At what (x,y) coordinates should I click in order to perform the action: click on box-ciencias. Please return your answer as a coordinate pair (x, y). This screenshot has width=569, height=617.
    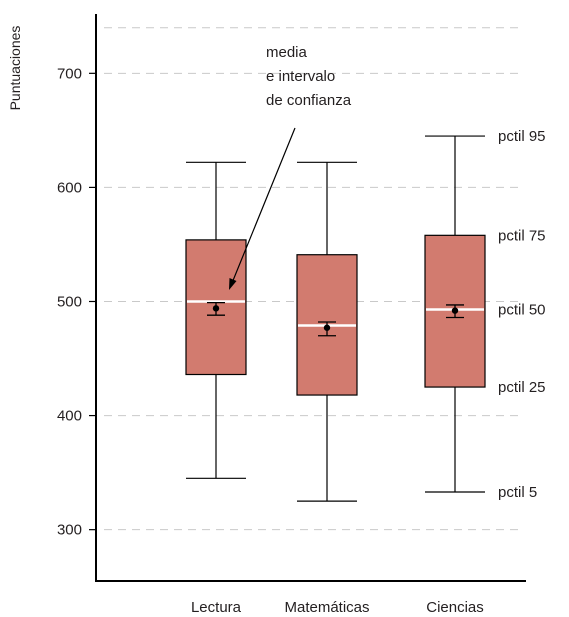
    Looking at the image, I should click on (455, 314).